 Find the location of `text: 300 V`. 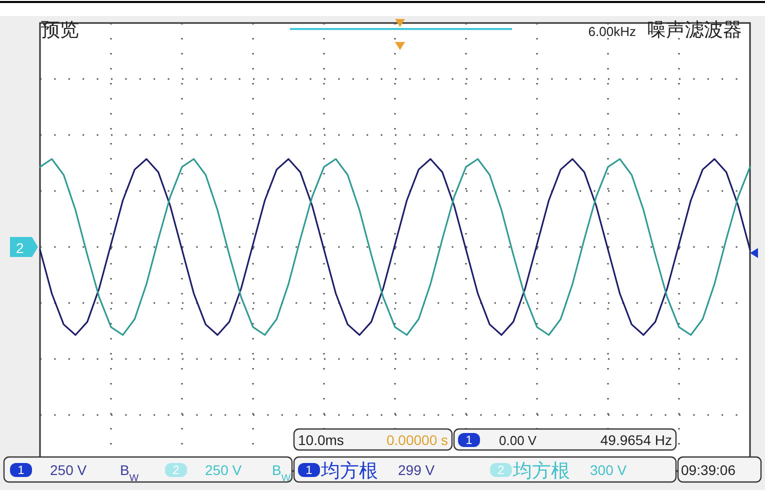

text: 300 V is located at coordinates (609, 470).